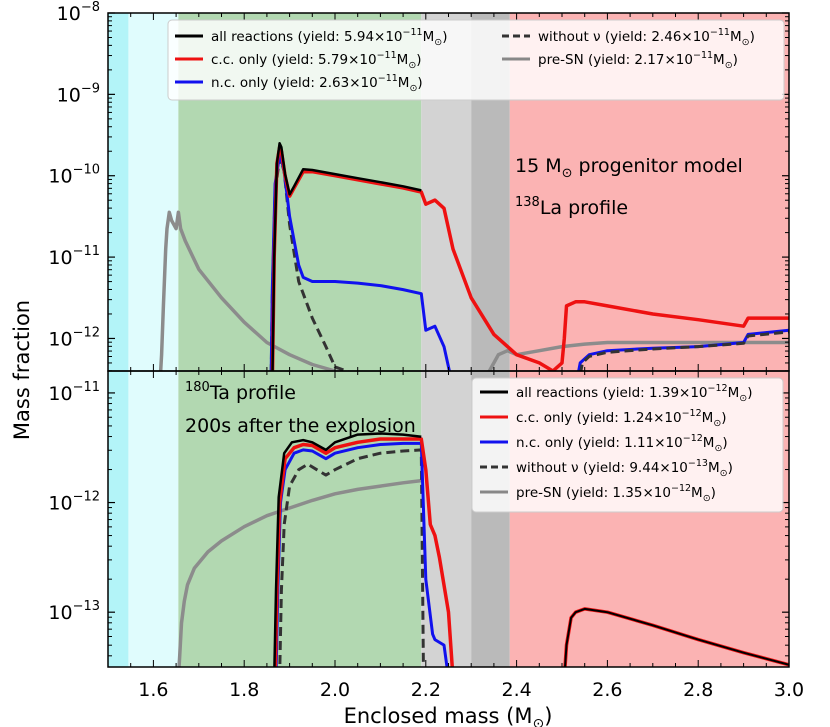 The image size is (830, 727). What do you see at coordinates (118, 340) in the screenshot?
I see `cyan-band` at bounding box center [118, 340].